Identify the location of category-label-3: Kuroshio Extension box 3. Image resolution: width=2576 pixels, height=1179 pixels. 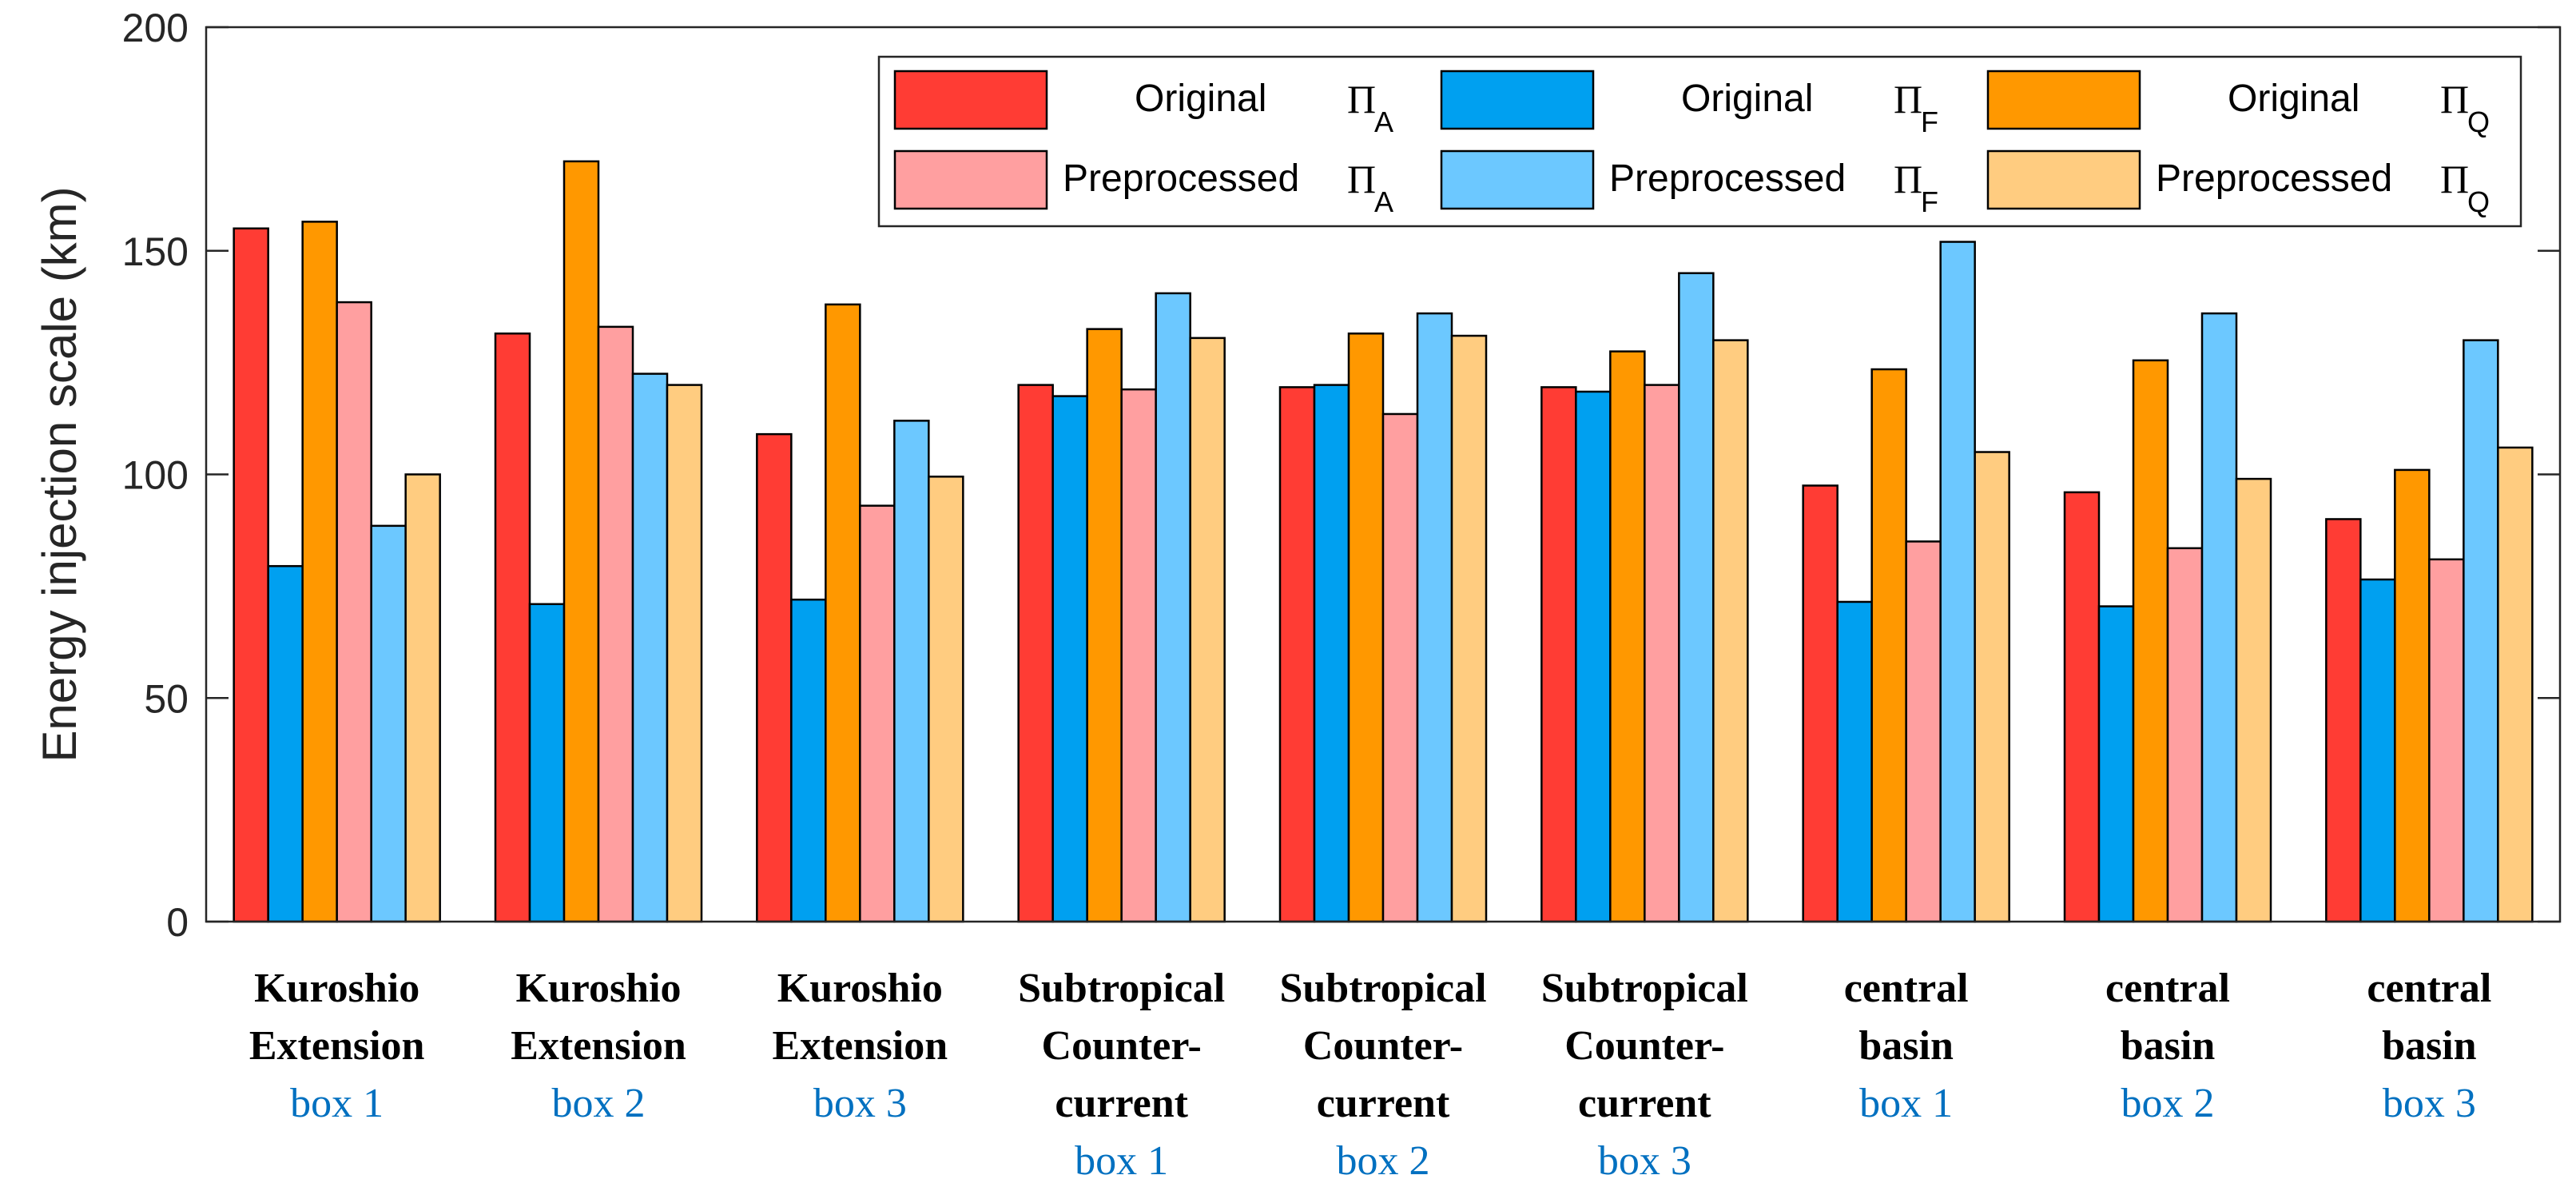
(860, 1046).